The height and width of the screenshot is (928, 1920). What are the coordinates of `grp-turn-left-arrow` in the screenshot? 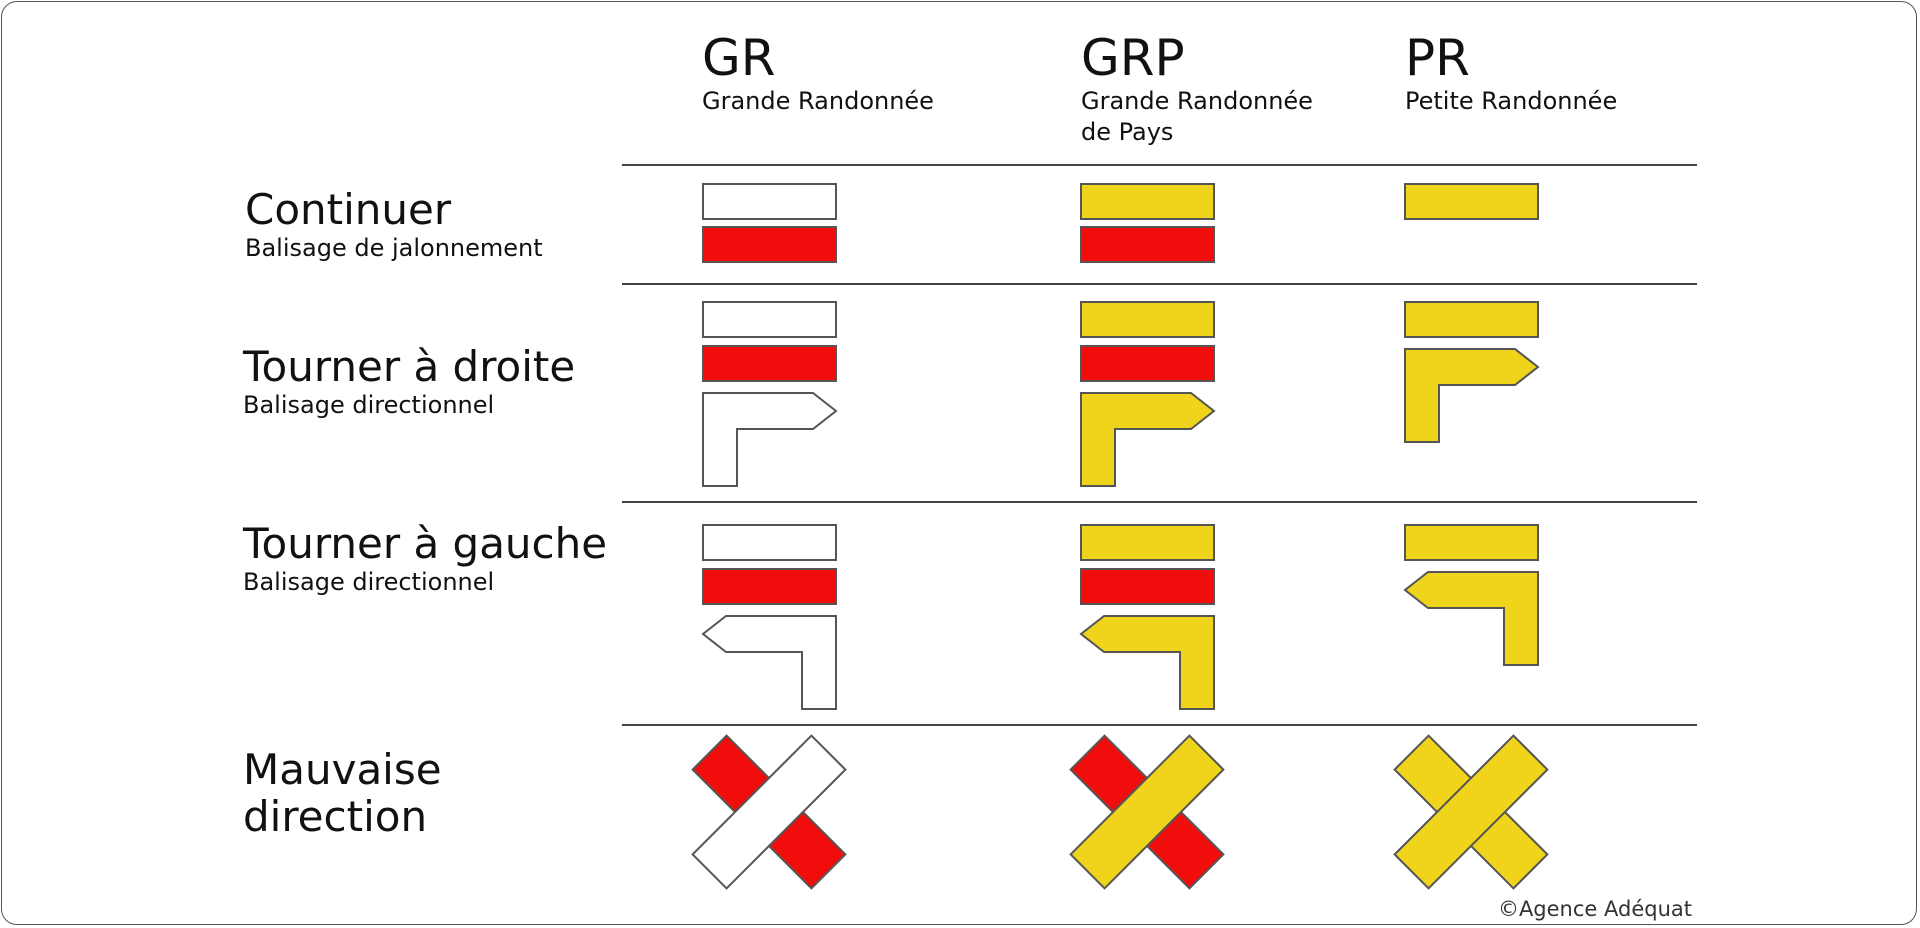 It's located at (1147, 662).